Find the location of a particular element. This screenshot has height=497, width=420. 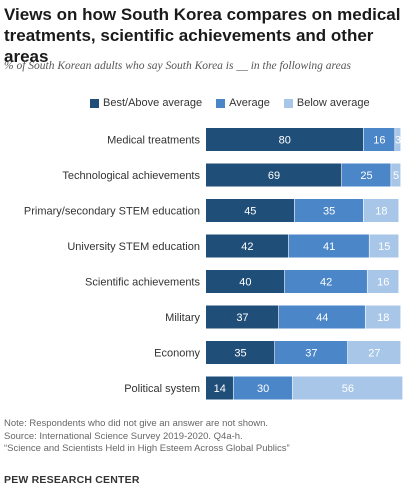

data-label-average: 42 is located at coordinates (326, 283).